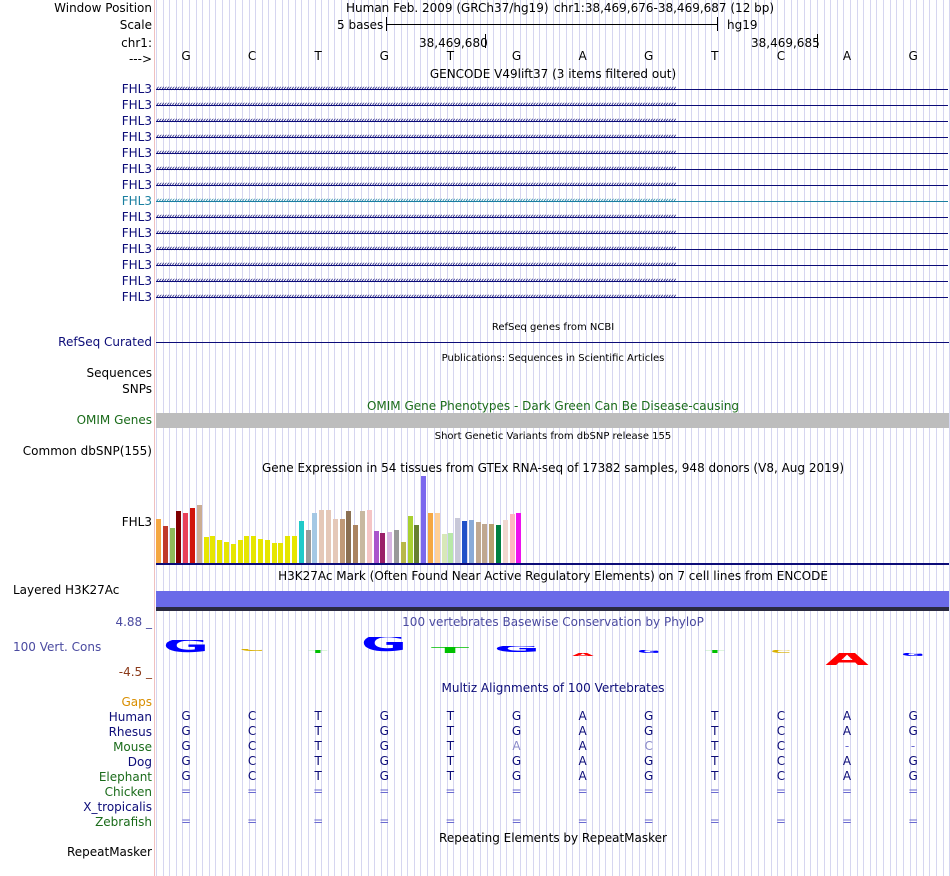  Describe the element at coordinates (125, 777) in the screenshot. I see `multiz-species-label: Elephant` at that location.